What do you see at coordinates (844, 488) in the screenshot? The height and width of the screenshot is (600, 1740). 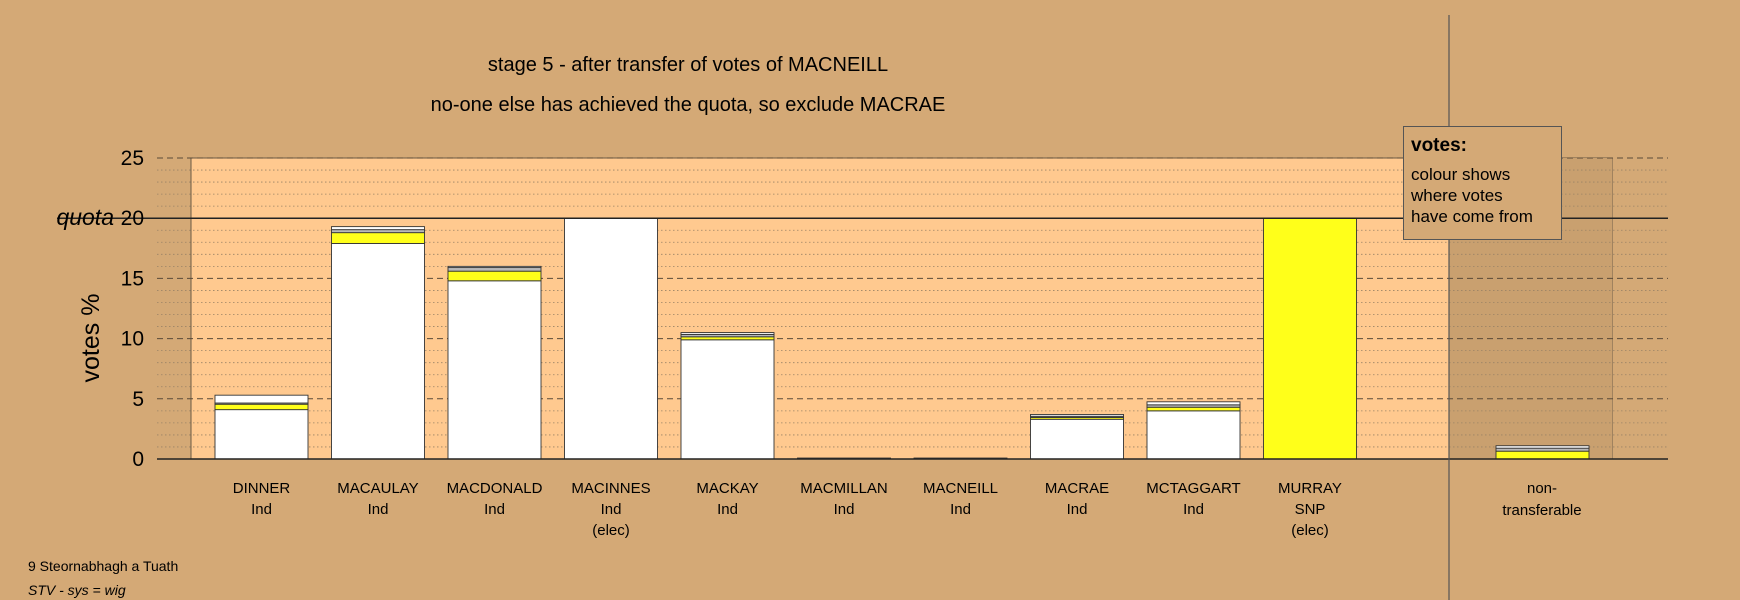 I see `x-tick-label: MACMILLAN` at bounding box center [844, 488].